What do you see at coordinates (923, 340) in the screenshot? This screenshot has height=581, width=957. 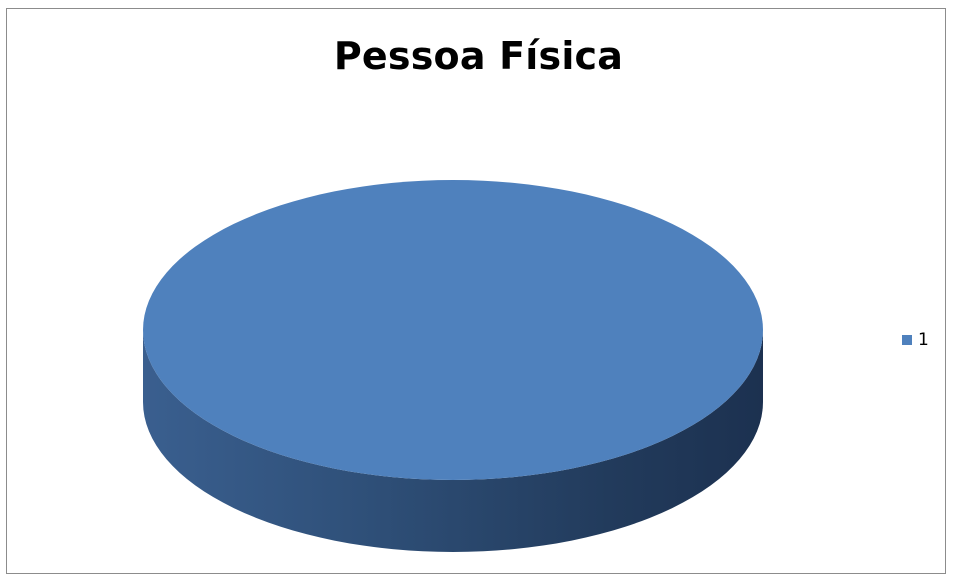 I see `legend-label: 1` at bounding box center [923, 340].